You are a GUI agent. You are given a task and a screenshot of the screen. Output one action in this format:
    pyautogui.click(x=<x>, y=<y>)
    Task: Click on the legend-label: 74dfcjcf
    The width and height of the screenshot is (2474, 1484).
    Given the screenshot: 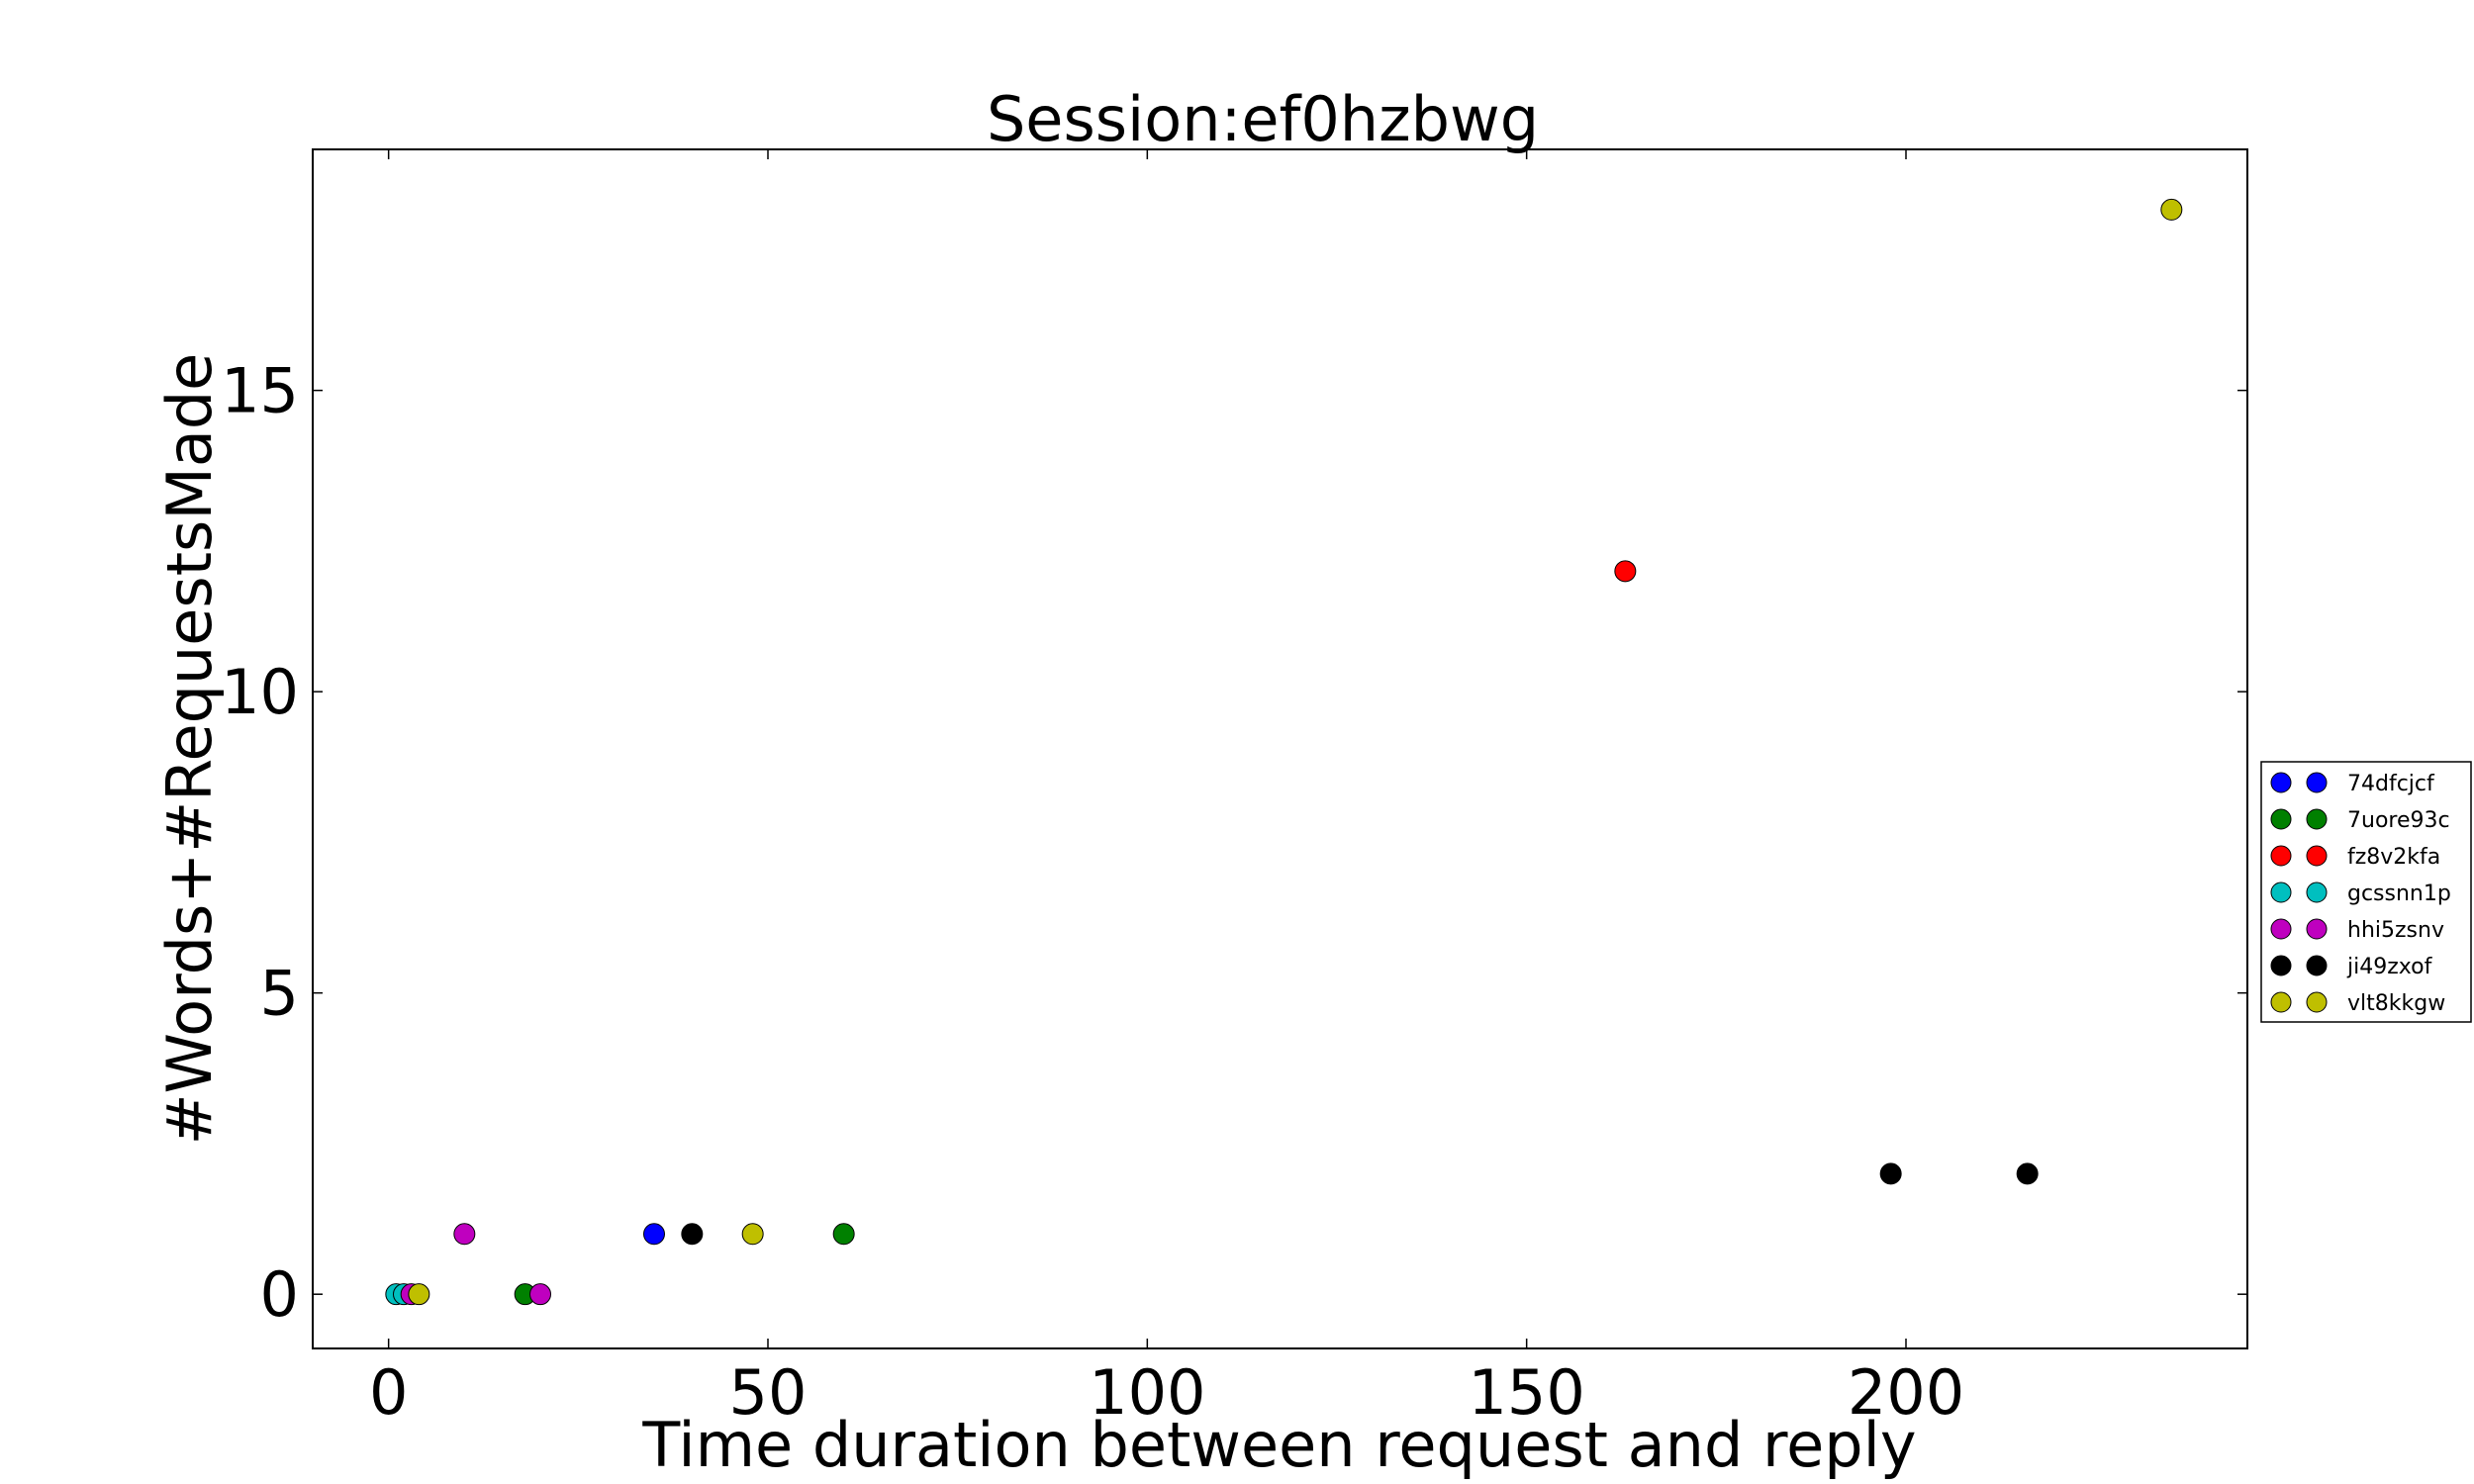 What is the action you would take?
    pyautogui.click(x=2391, y=784)
    